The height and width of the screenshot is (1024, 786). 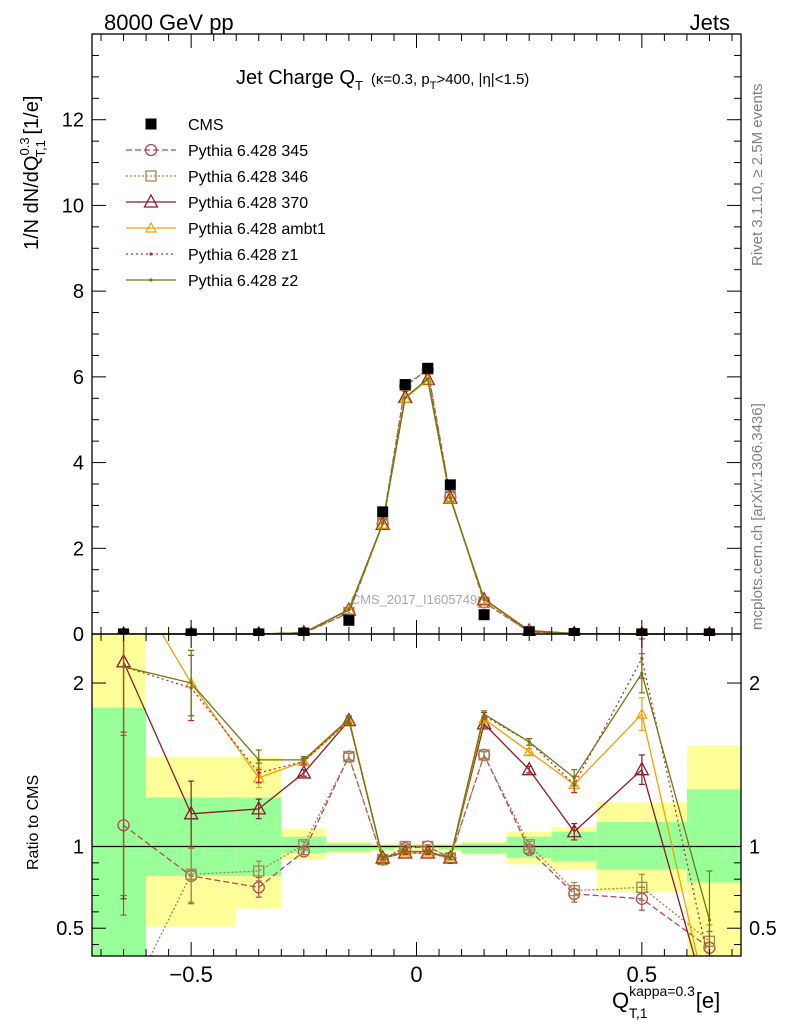 What do you see at coordinates (217, 177) in the screenshot?
I see `legend-item-p346: Pythia 6.428 346` at bounding box center [217, 177].